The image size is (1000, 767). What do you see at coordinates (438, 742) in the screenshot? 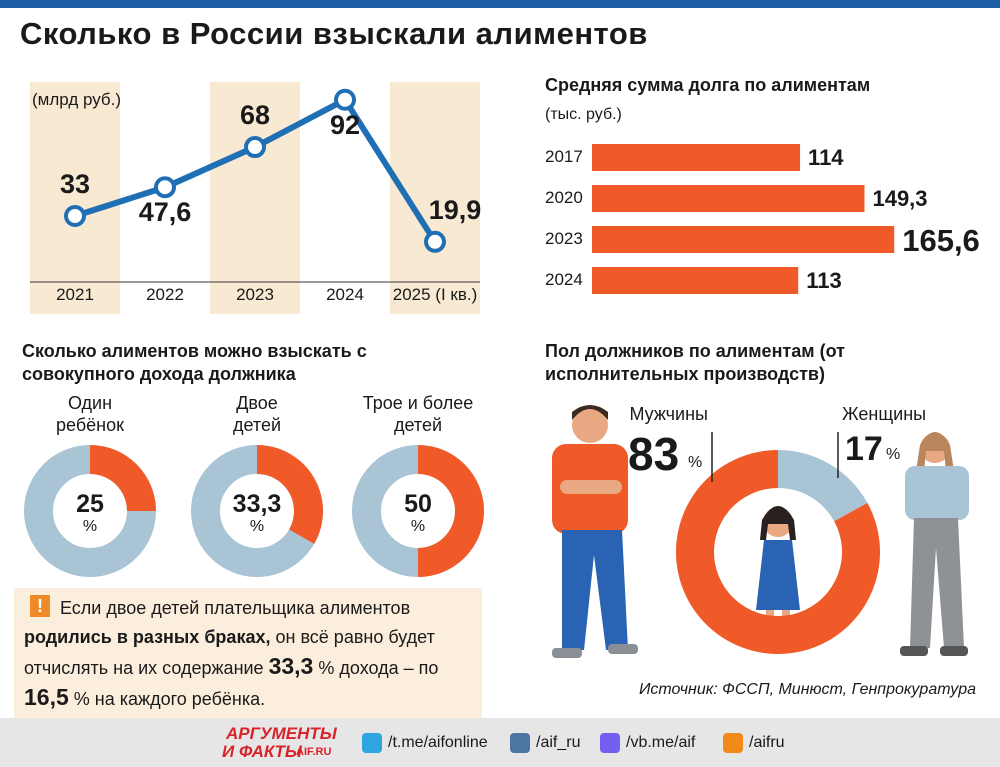
I see `link-text: /t.me/aifonline` at bounding box center [438, 742].